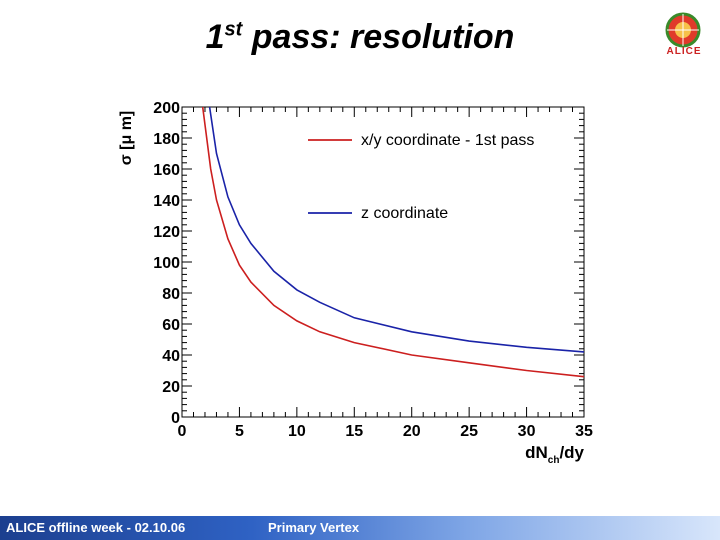  Describe the element at coordinates (175, 418) in the screenshot. I see `y-tick-label: 0` at that location.